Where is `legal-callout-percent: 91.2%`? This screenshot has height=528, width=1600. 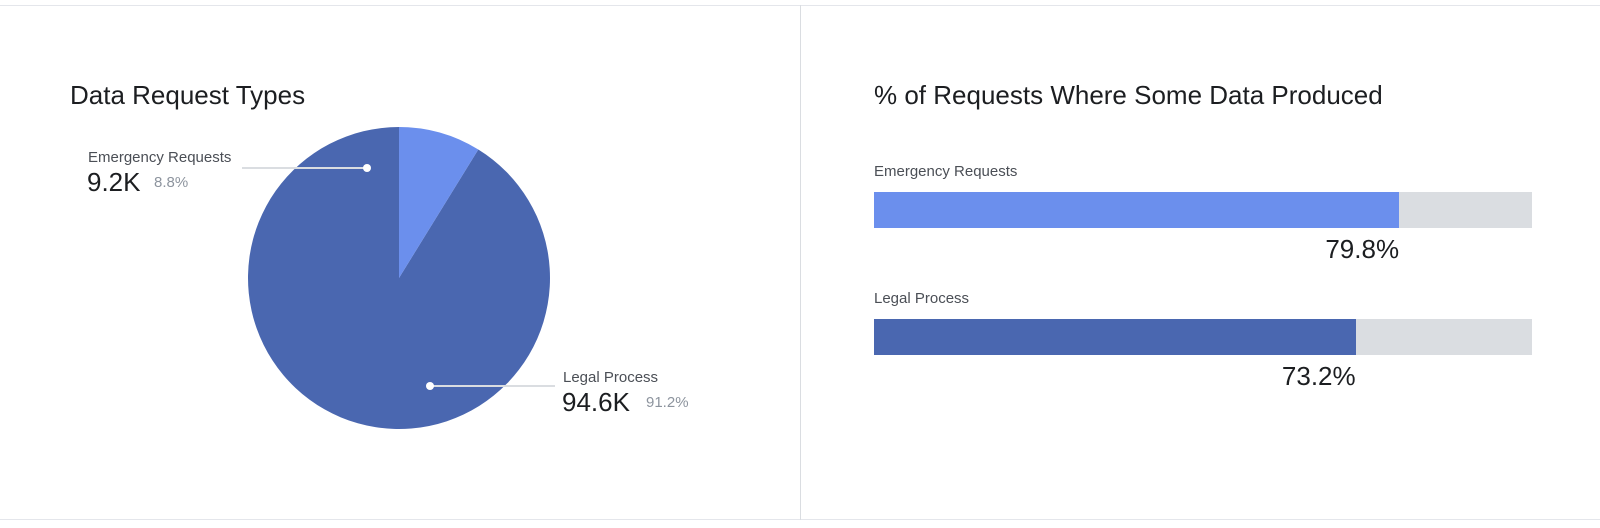 legal-callout-percent: 91.2% is located at coordinates (667, 402).